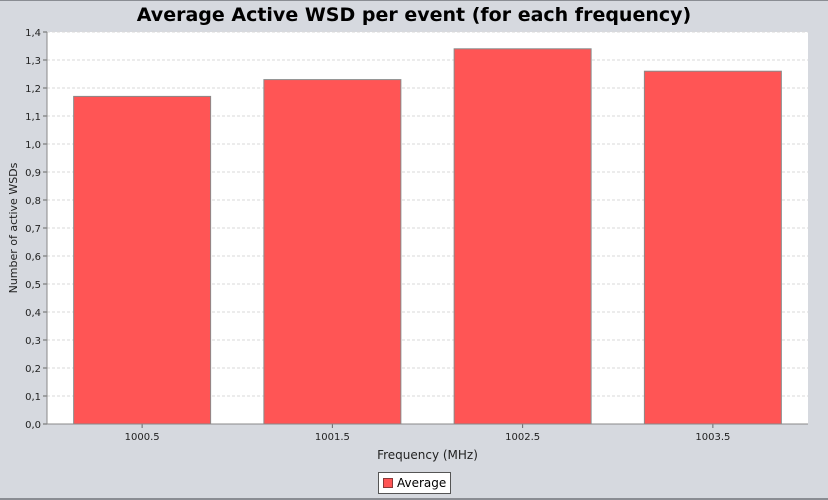  I want to click on x-tick-label: 1002.5, so click(522, 437).